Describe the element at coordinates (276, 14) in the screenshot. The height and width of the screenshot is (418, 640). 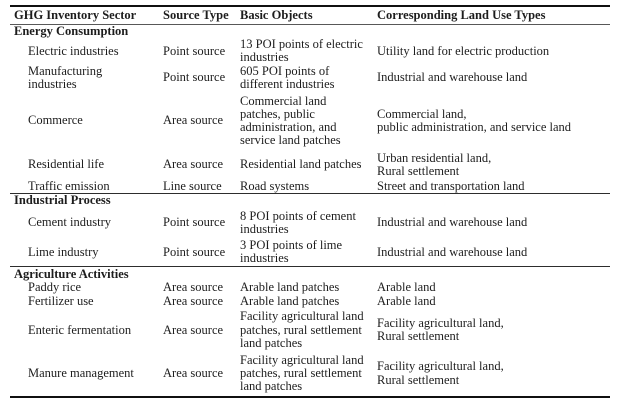
I see `column-header-basic-objects: Basic Objects` at that location.